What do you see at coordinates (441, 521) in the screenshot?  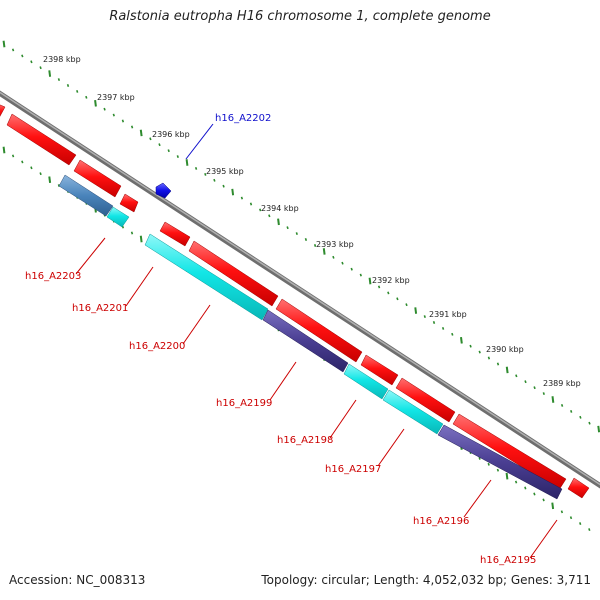 I see `gene-label-h16_A2196: h16_A2196` at bounding box center [441, 521].